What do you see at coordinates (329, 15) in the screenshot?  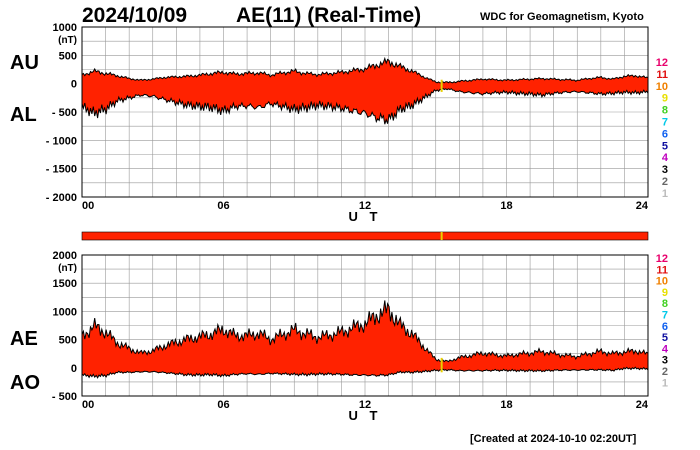 I see `chart-title: AE(11) (Real-Time)` at bounding box center [329, 15].